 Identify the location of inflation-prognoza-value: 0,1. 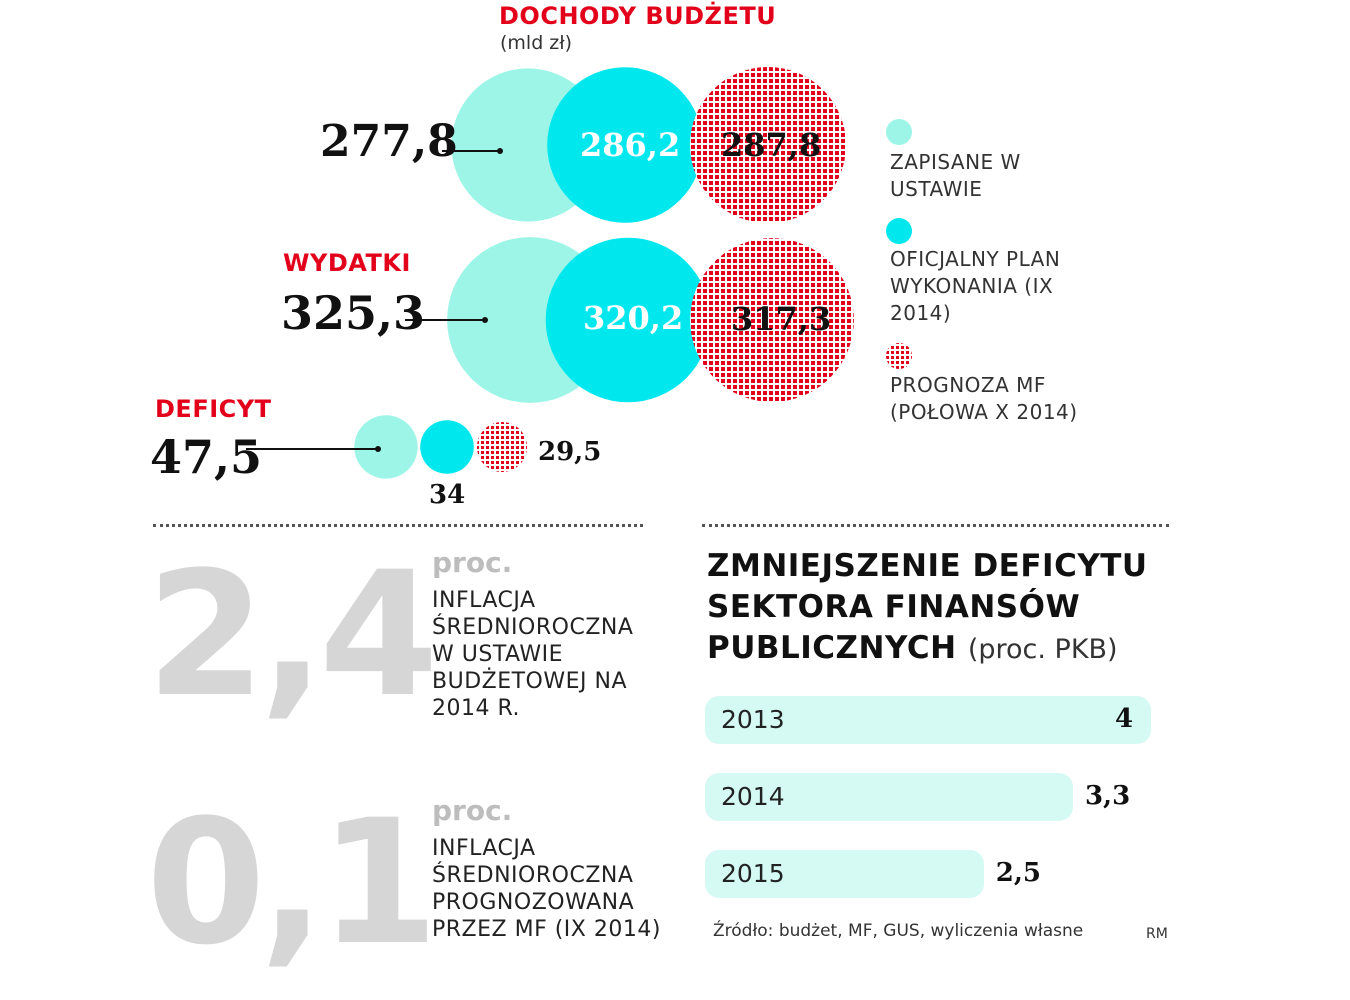
(292, 882).